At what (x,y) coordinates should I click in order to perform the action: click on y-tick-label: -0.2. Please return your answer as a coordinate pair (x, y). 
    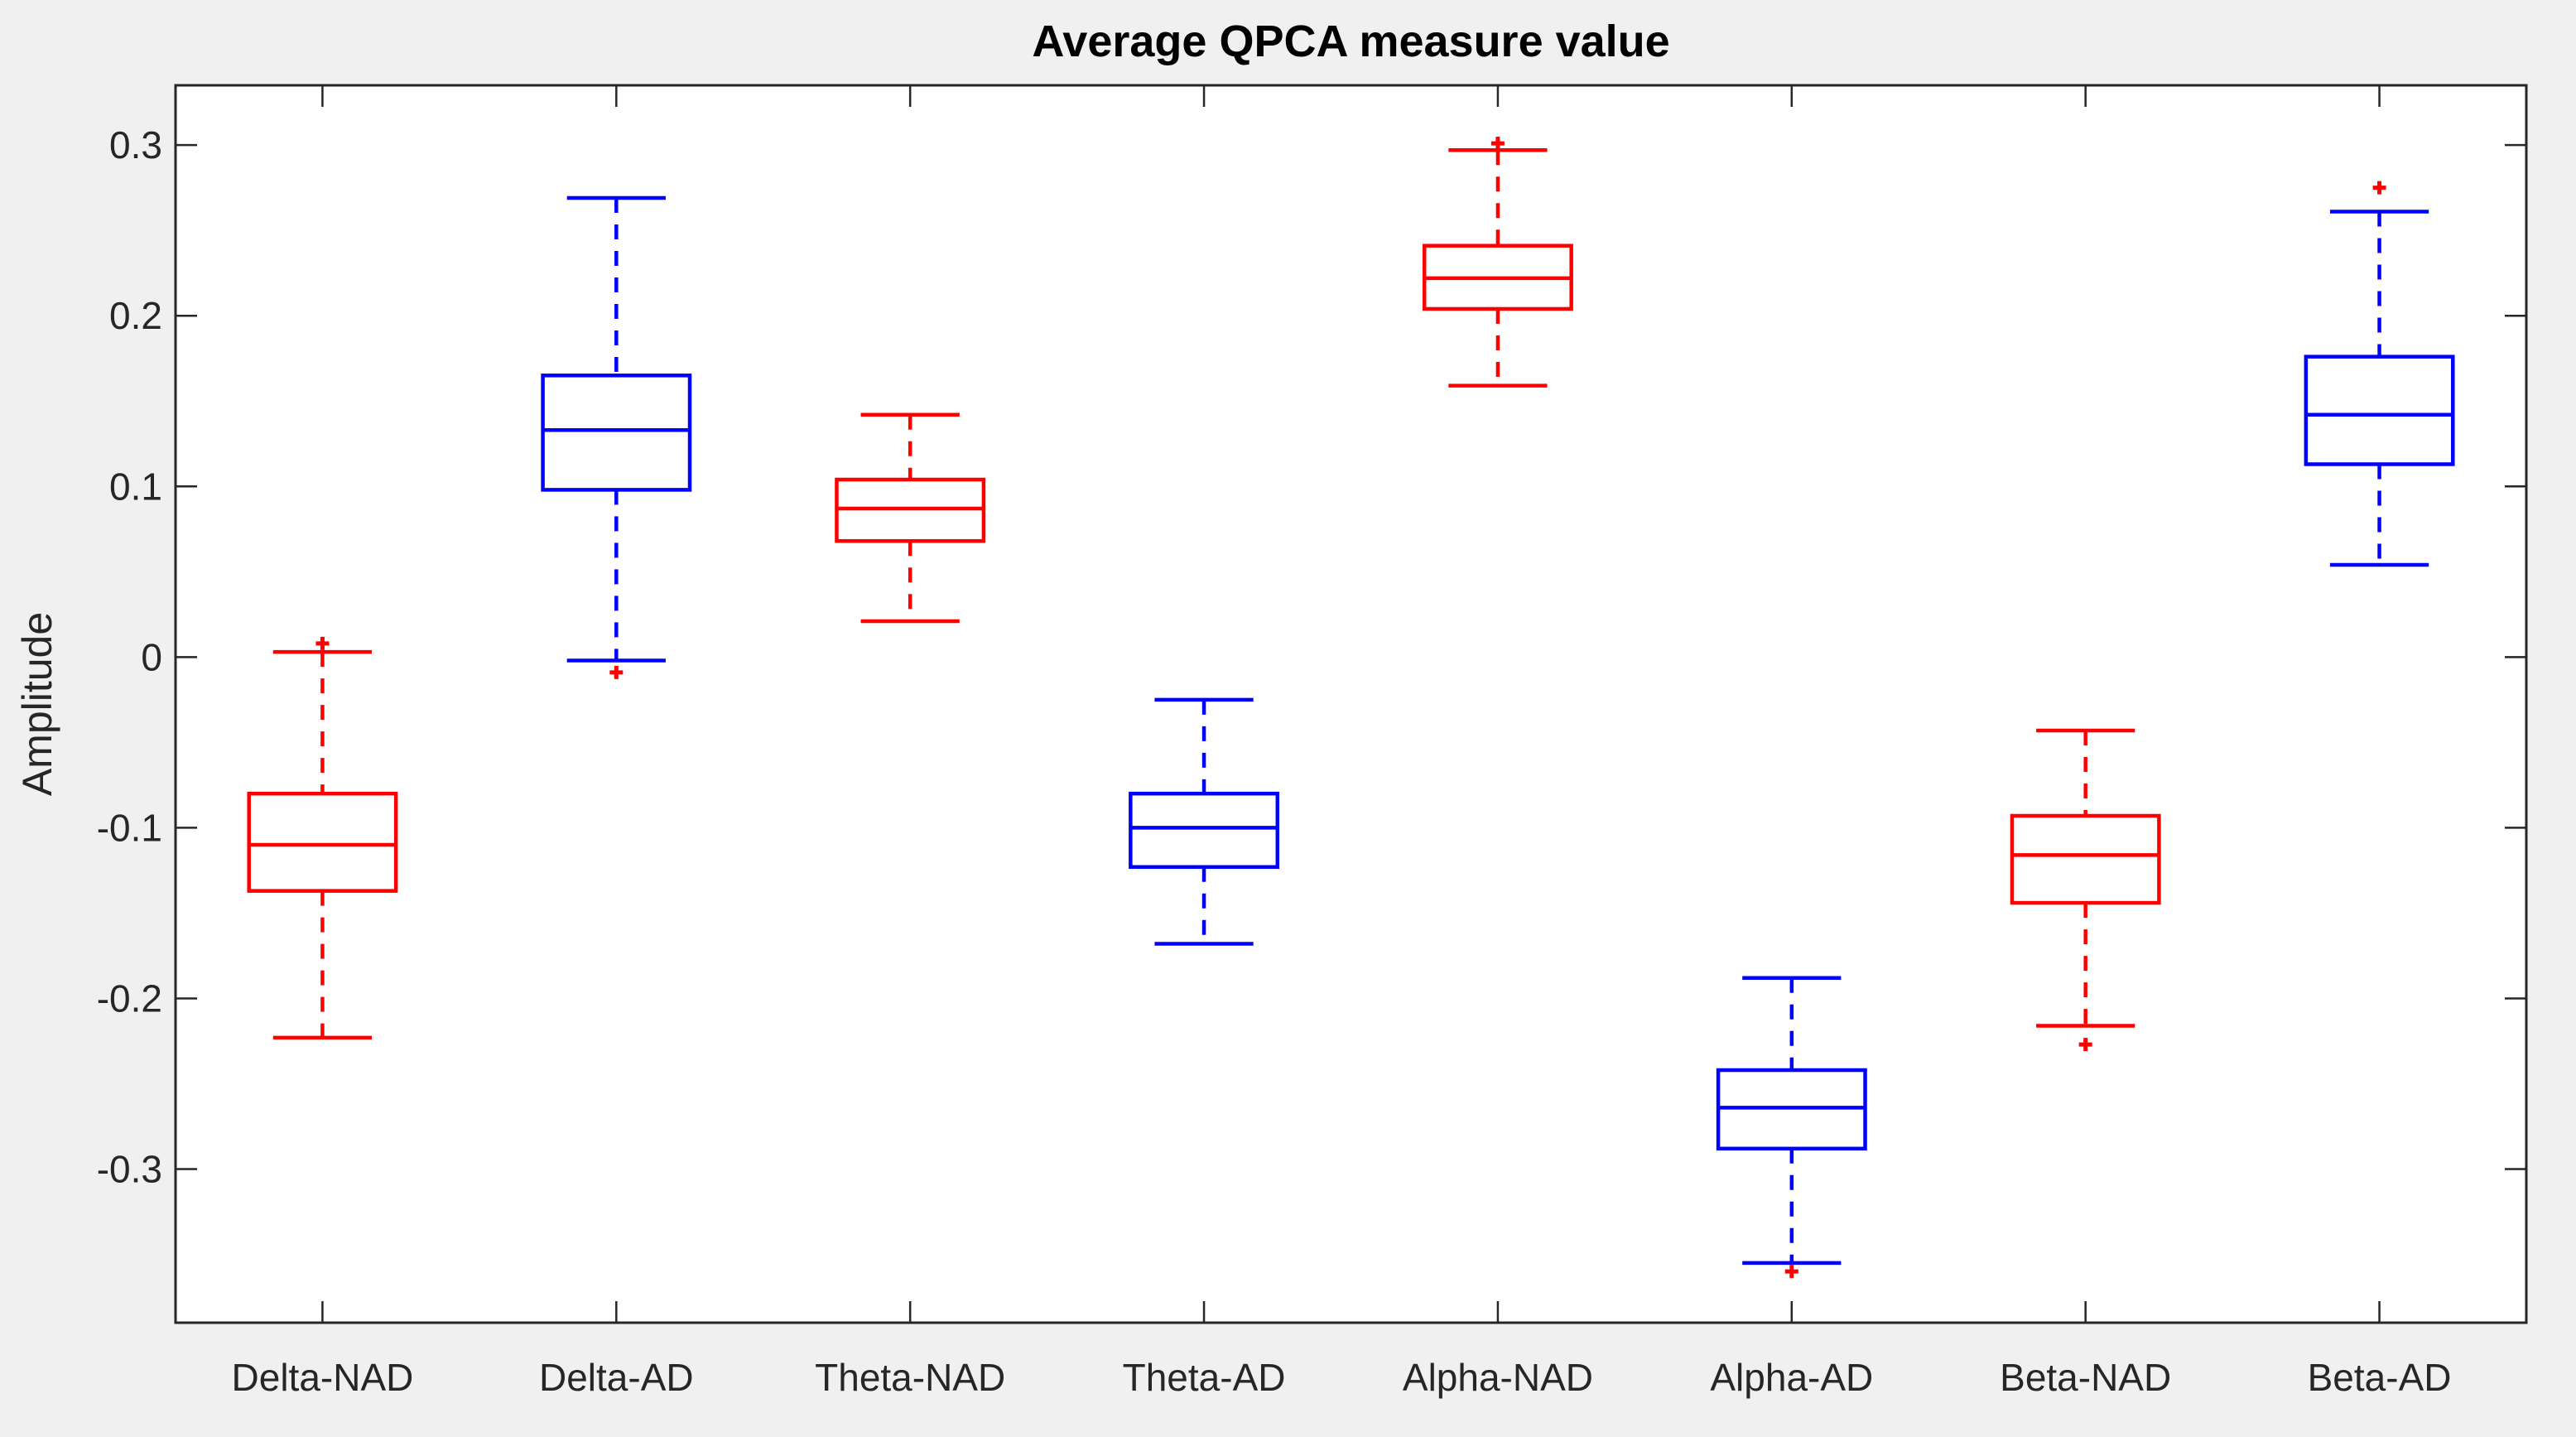
    Looking at the image, I should click on (129, 998).